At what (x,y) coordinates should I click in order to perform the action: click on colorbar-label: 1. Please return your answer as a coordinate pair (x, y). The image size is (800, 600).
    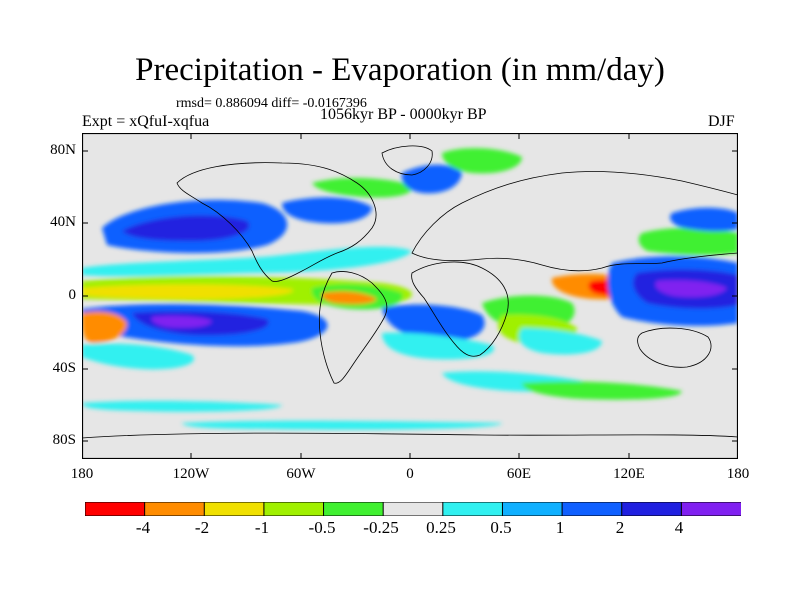
    Looking at the image, I should click on (560, 527).